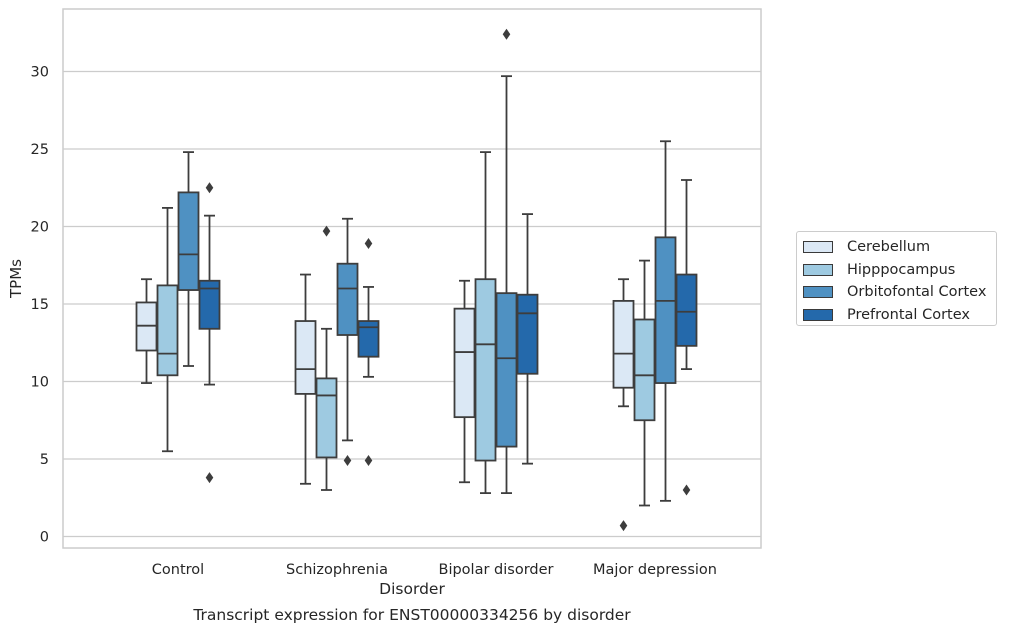 The height and width of the screenshot is (634, 1009). What do you see at coordinates (40, 228) in the screenshot?
I see `y-tick-label: 20` at bounding box center [40, 228].